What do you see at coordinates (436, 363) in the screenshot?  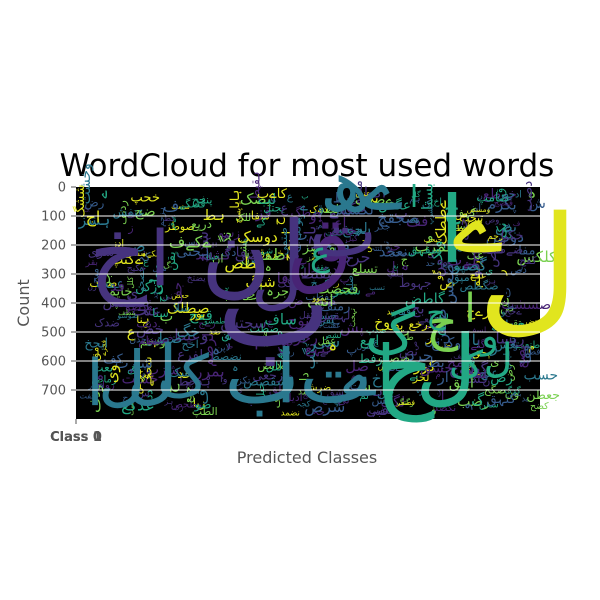 I see `wordcloud-word: بط` at bounding box center [436, 363].